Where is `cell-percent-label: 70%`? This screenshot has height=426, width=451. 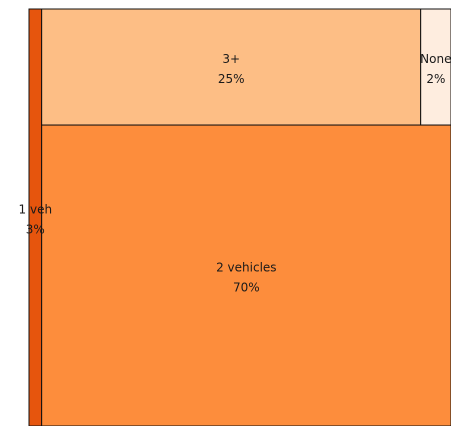
cell-percent-label: 70% is located at coordinates (246, 288).